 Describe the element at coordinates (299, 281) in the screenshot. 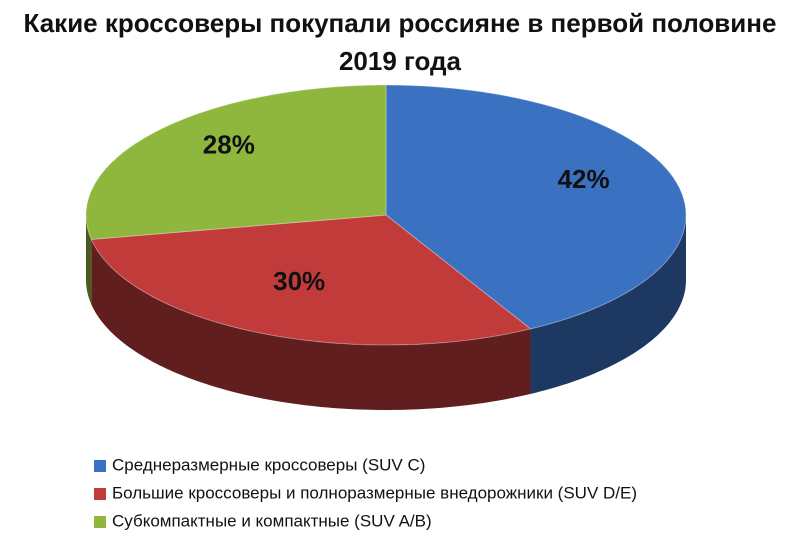

I see `data-label: 30%` at that location.